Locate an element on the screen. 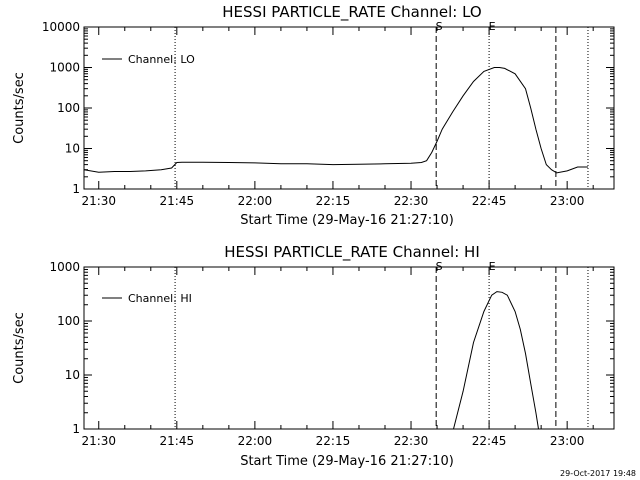 The width and height of the screenshot is (640, 480). lo-x-tick-label: 22:15 is located at coordinates (333, 201).